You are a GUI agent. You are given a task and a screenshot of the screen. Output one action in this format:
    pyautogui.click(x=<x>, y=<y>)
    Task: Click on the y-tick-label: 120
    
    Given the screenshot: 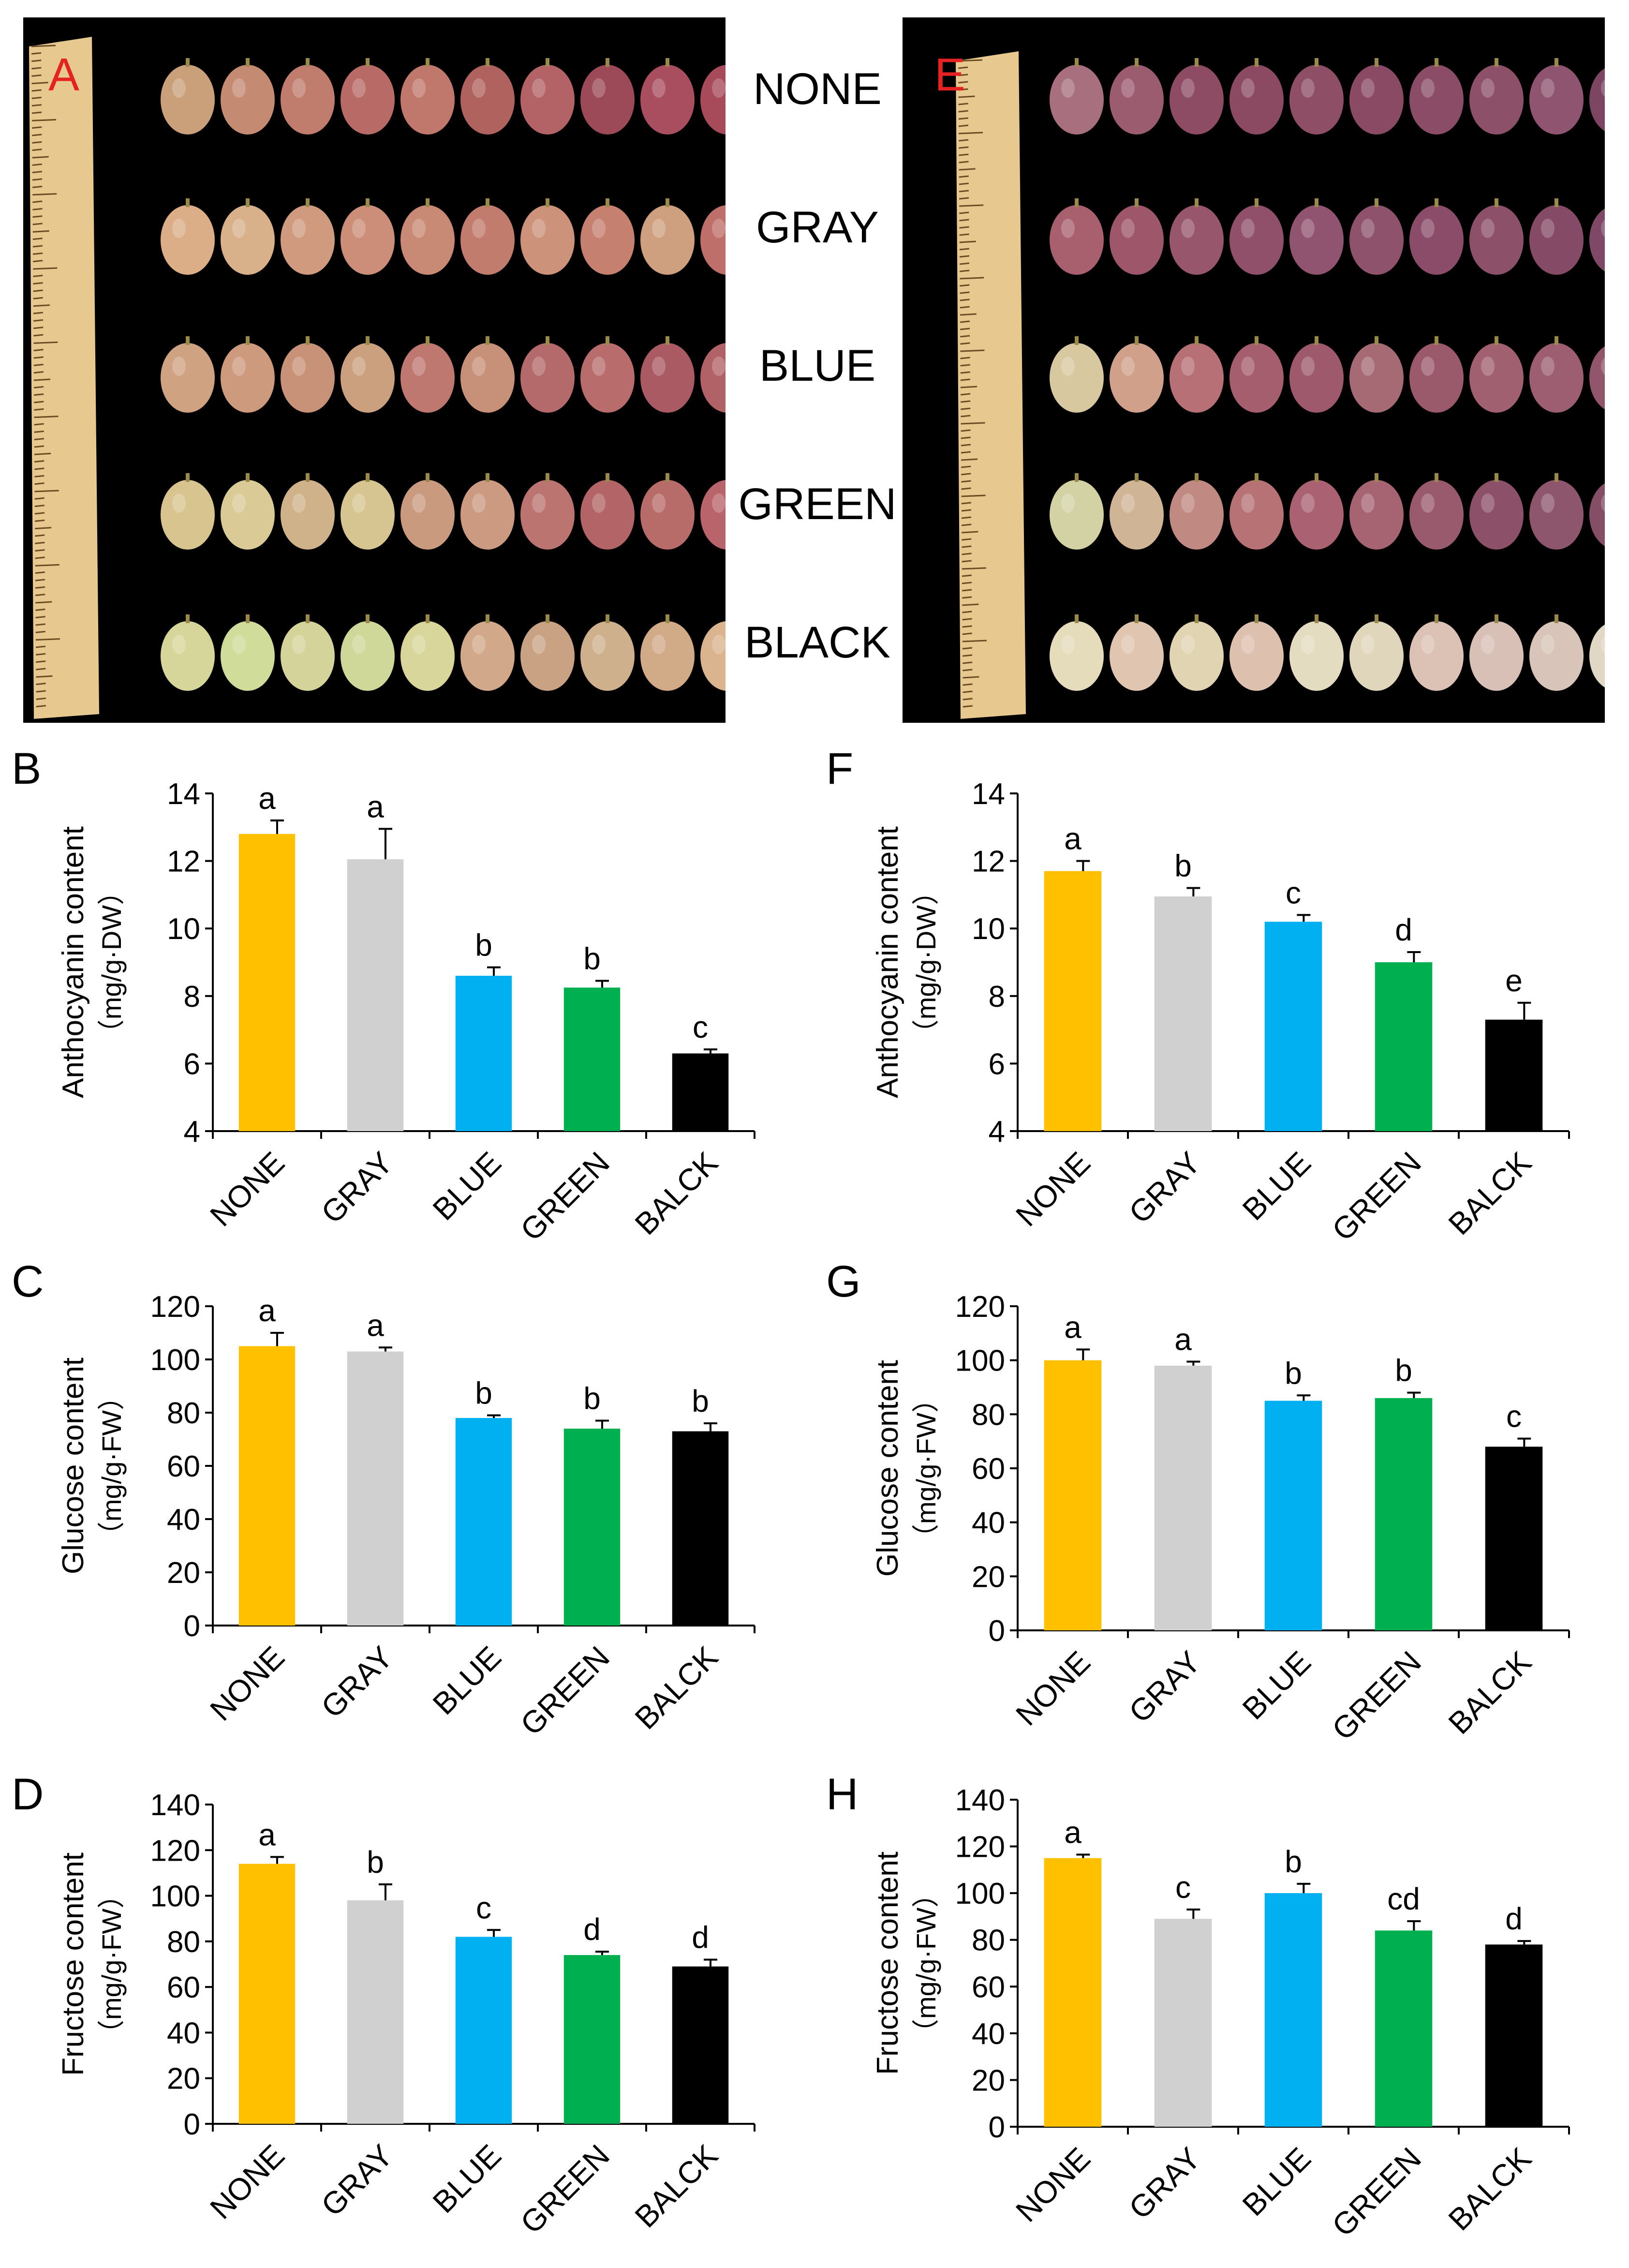 What is the action you would take?
    pyautogui.click(x=980, y=1847)
    